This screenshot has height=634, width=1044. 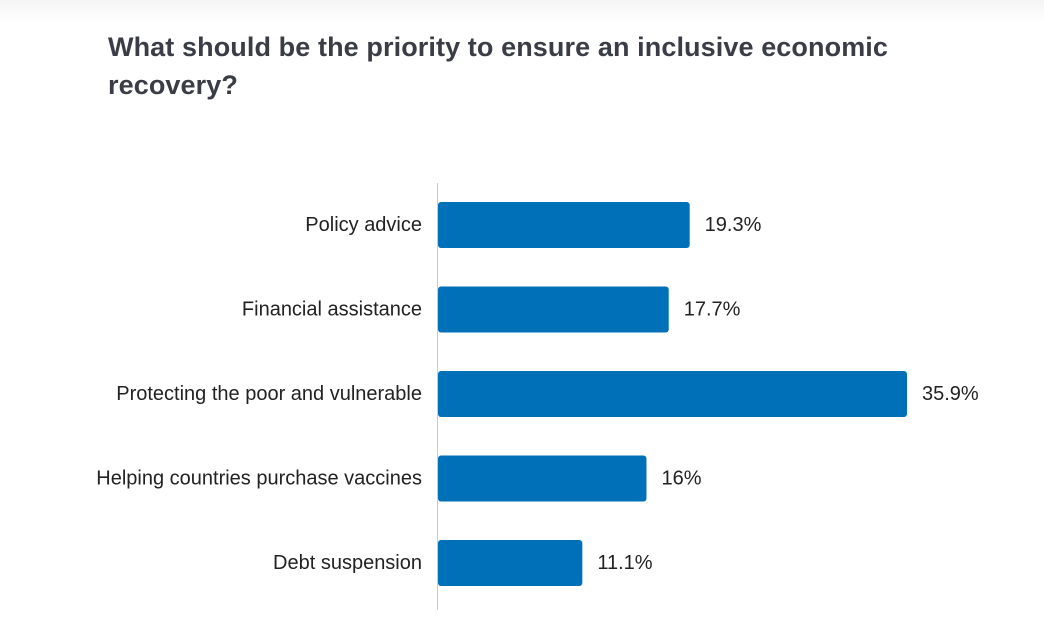 What do you see at coordinates (733, 225) in the screenshot?
I see `value-label: 19.3%` at bounding box center [733, 225].